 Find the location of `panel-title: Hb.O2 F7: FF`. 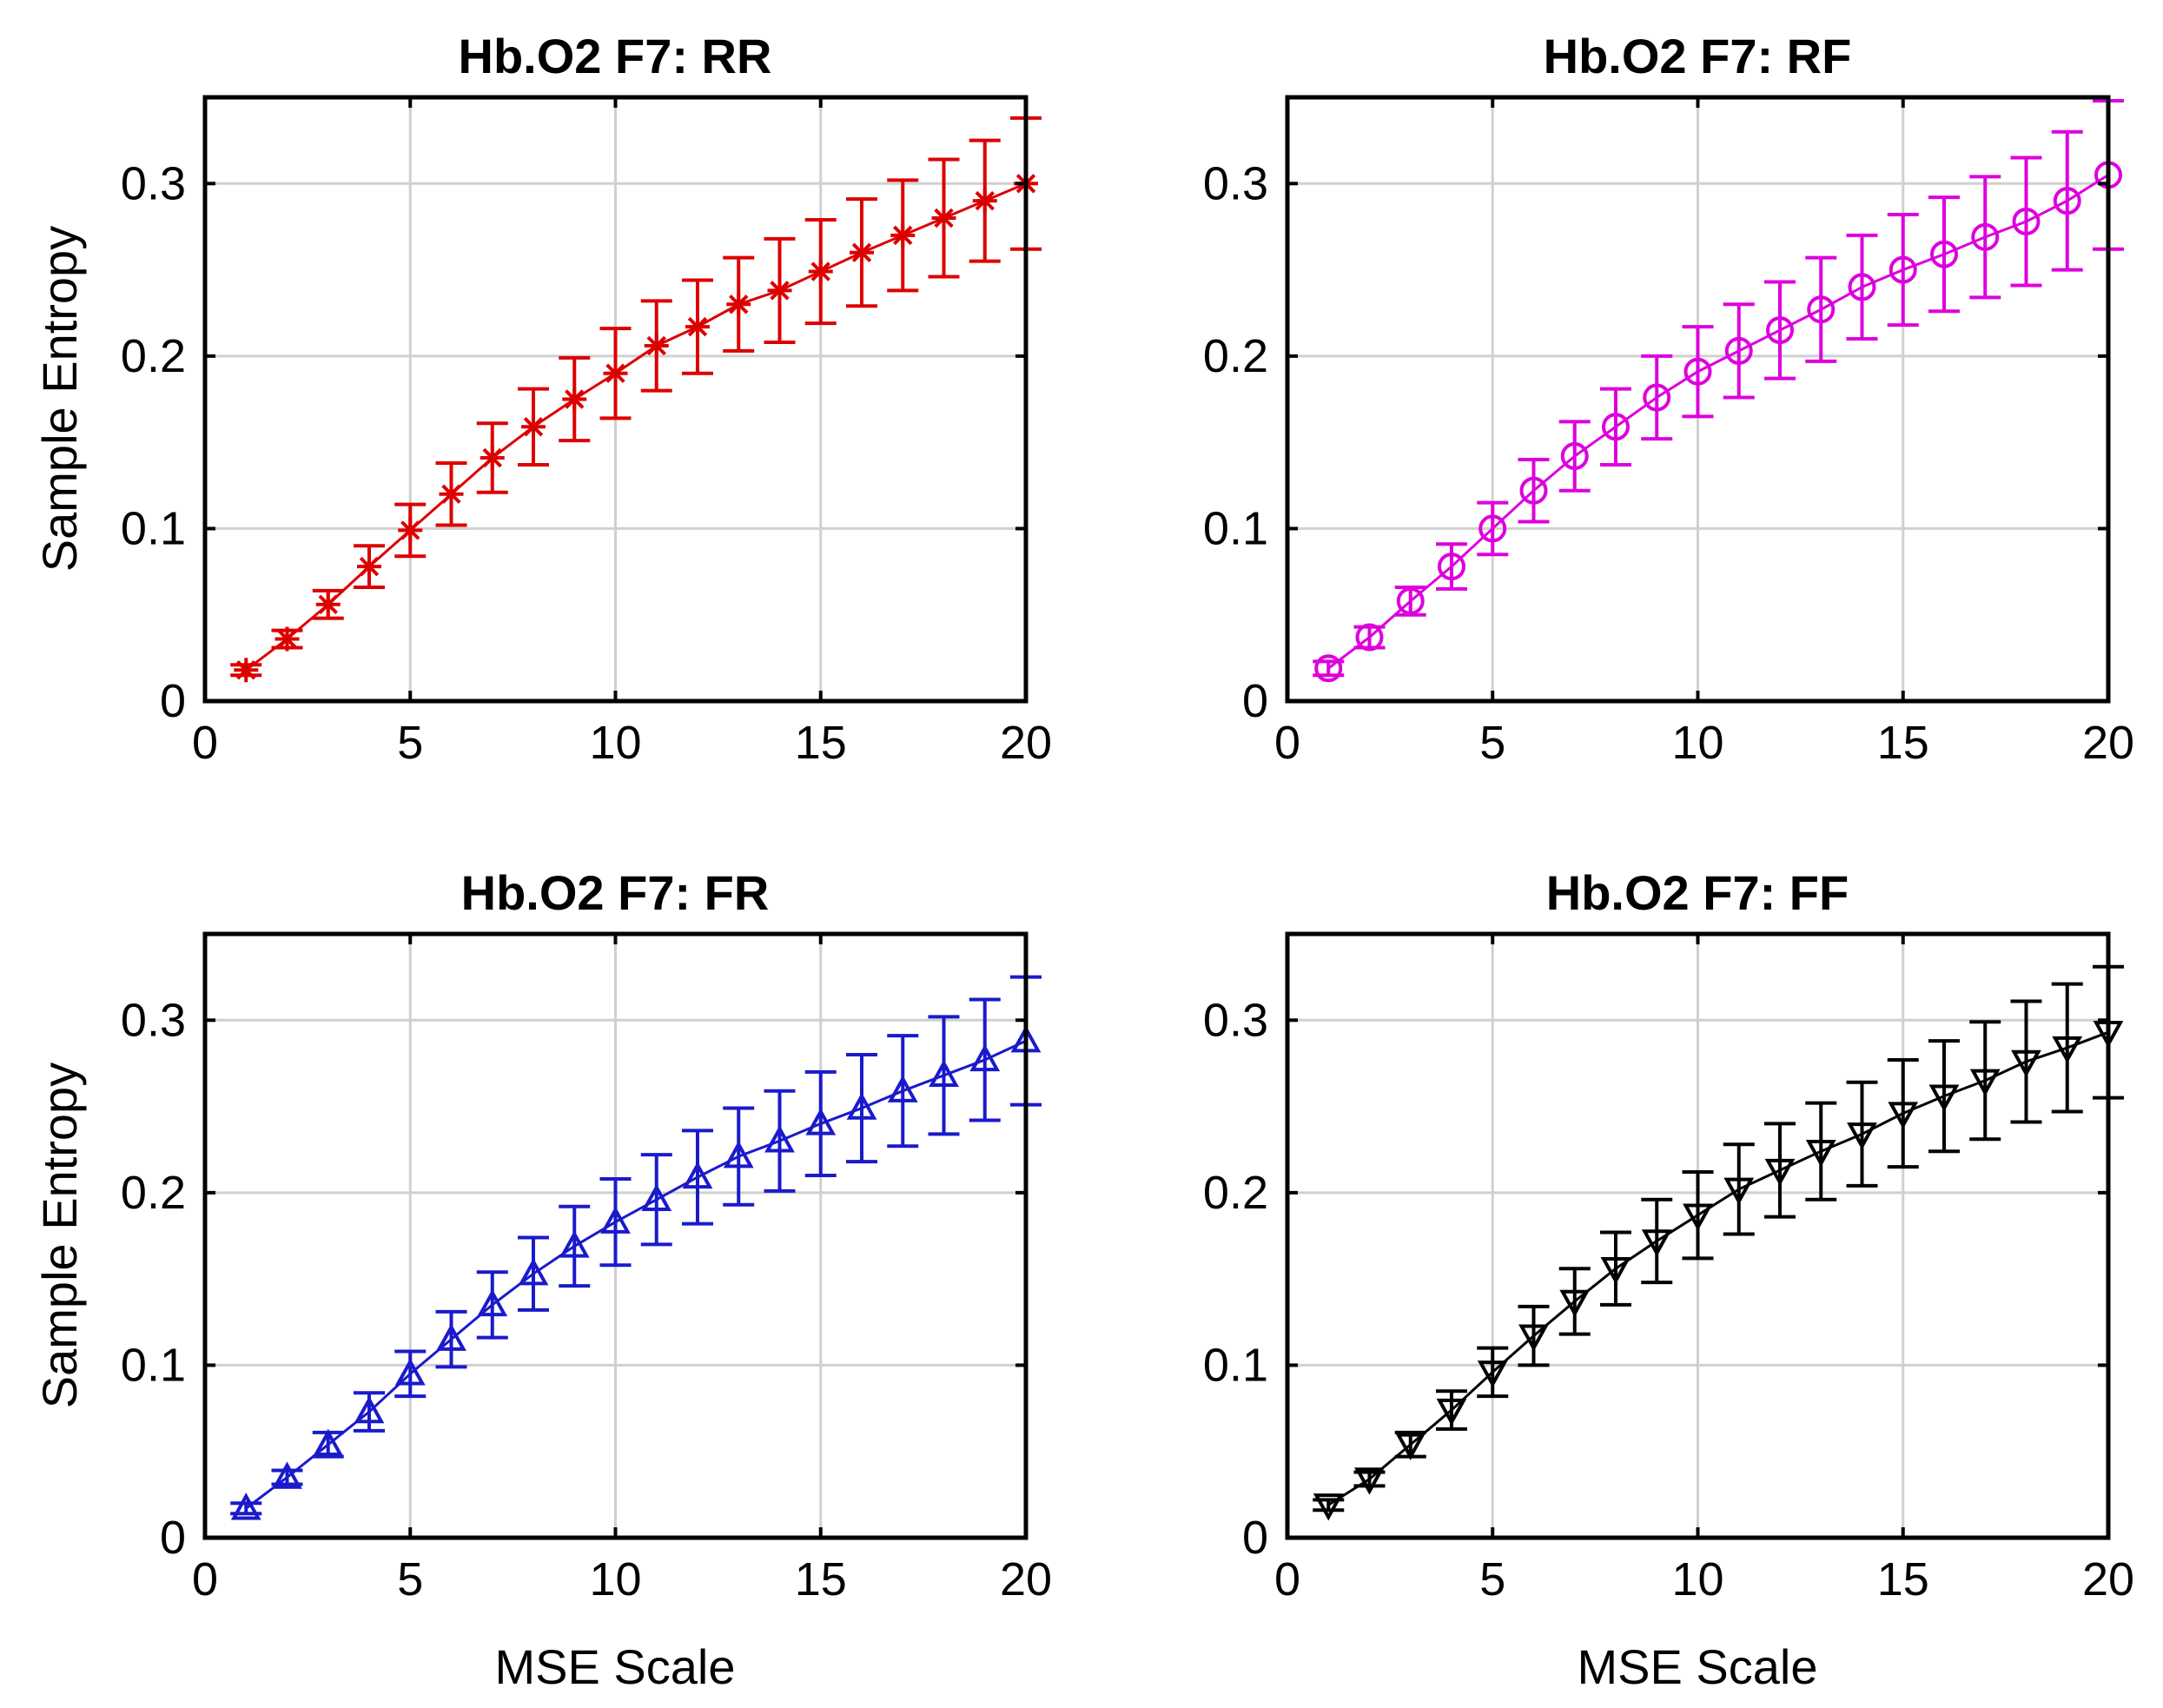

panel-title: Hb.O2 F7: FF is located at coordinates (1697, 893).